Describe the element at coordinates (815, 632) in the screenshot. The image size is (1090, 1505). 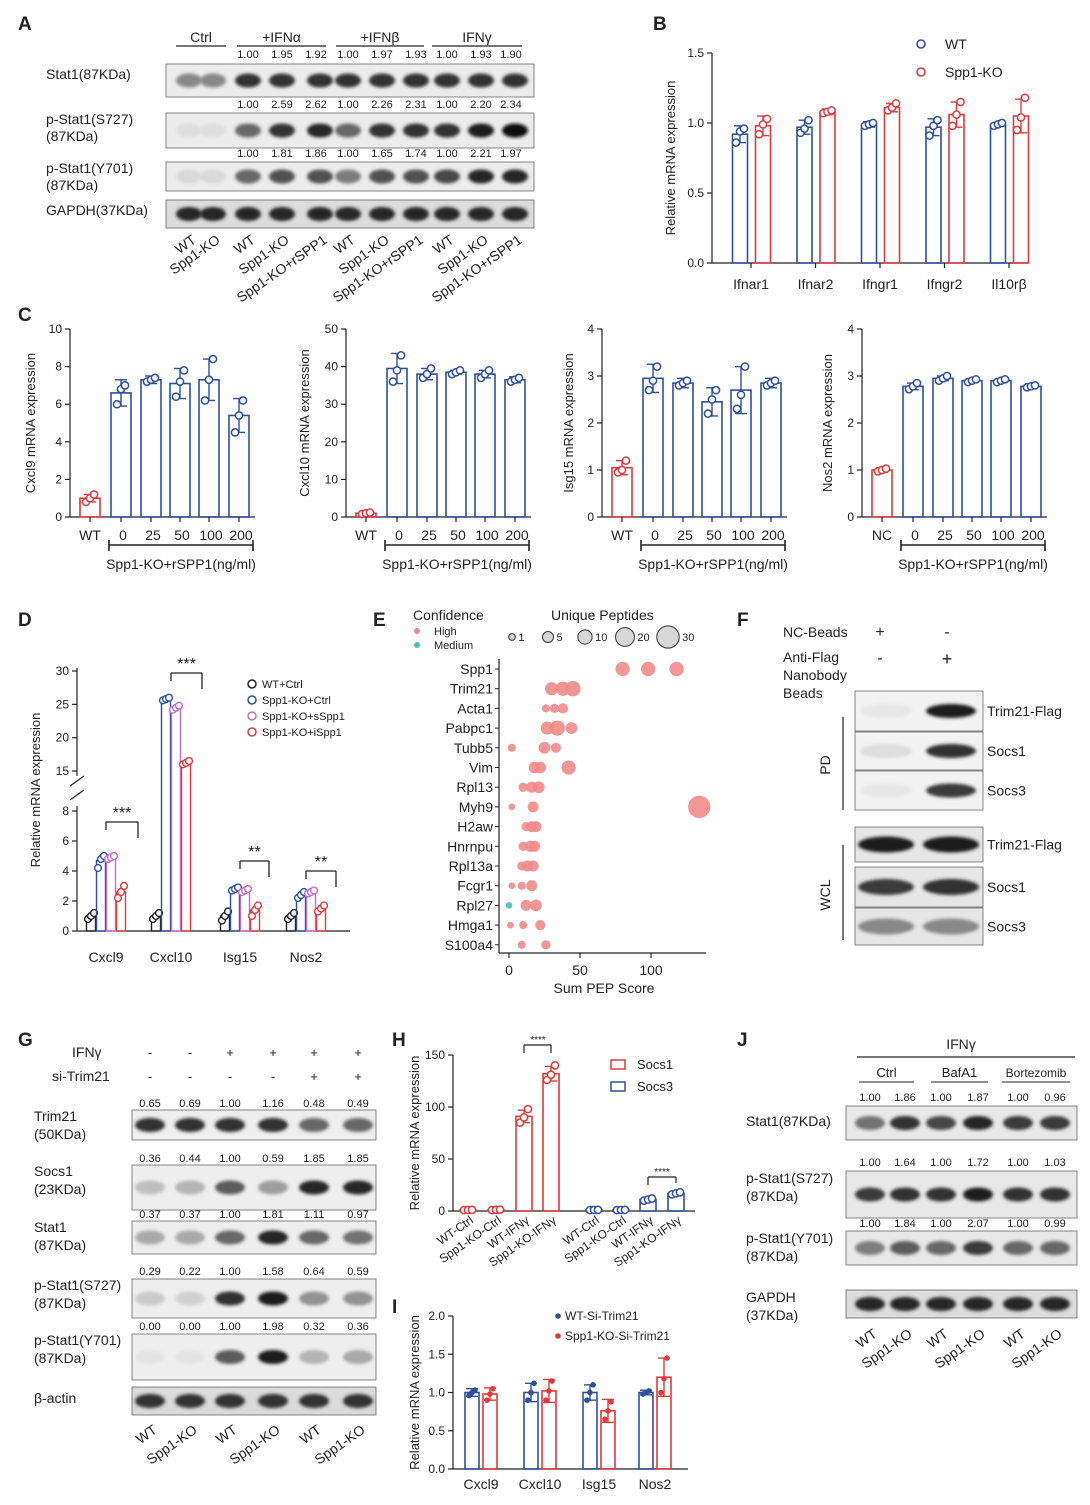
I see `condition-label: NC-Beads` at that location.